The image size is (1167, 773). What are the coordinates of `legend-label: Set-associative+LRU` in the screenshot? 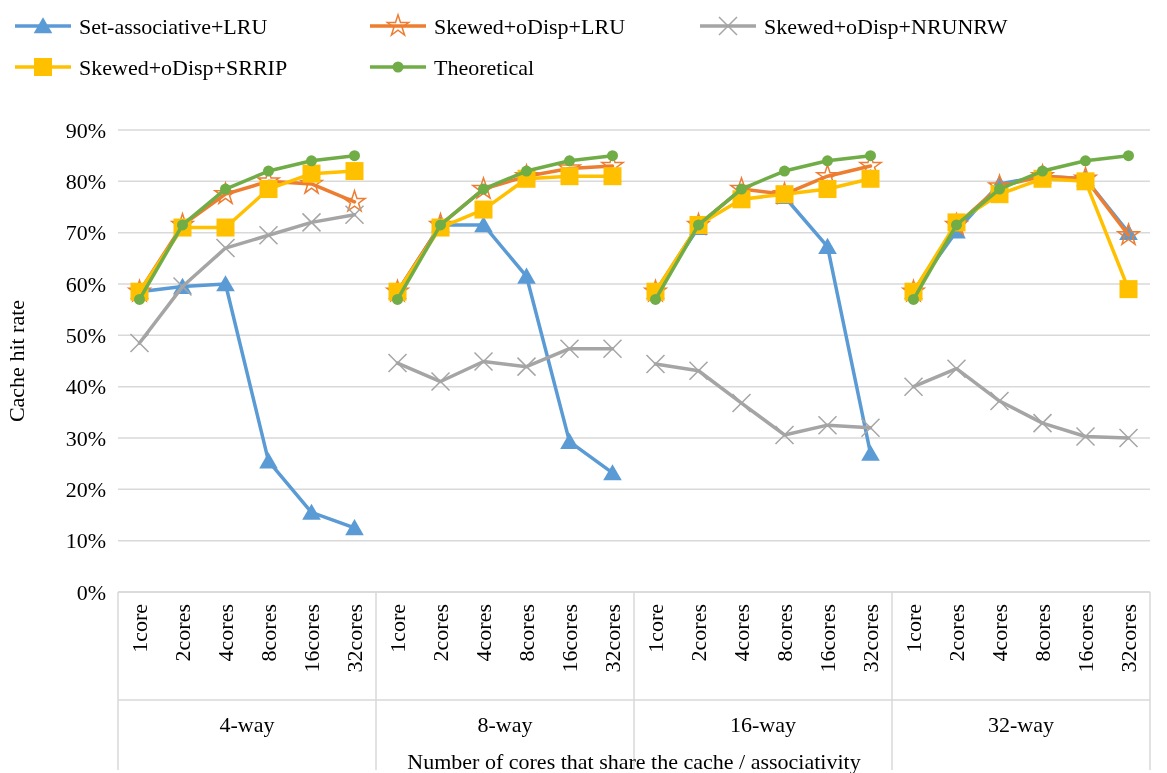 It's located at (173, 26).